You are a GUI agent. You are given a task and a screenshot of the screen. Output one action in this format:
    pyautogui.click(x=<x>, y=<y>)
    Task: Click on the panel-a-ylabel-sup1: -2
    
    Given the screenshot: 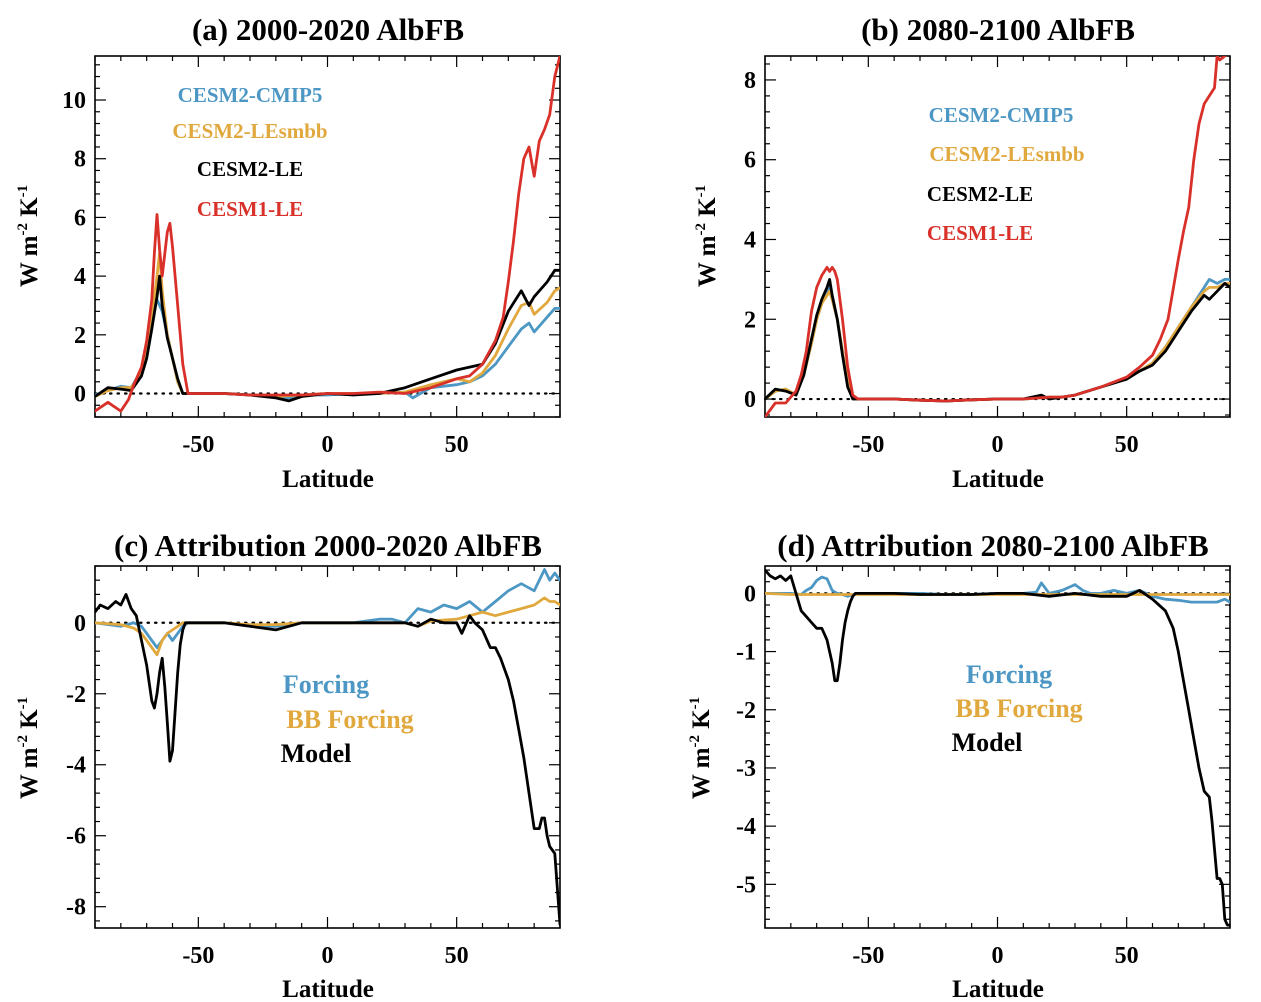 What is the action you would take?
    pyautogui.click(x=23, y=229)
    